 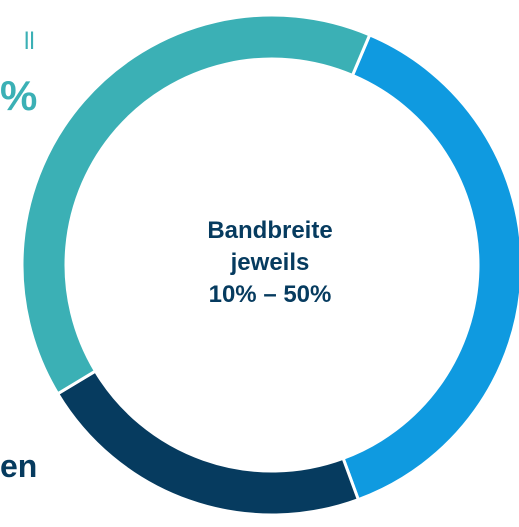 I want to click on donut-center-label: Bandbreite jeweils 10% – 50%, so click(x=270, y=263).